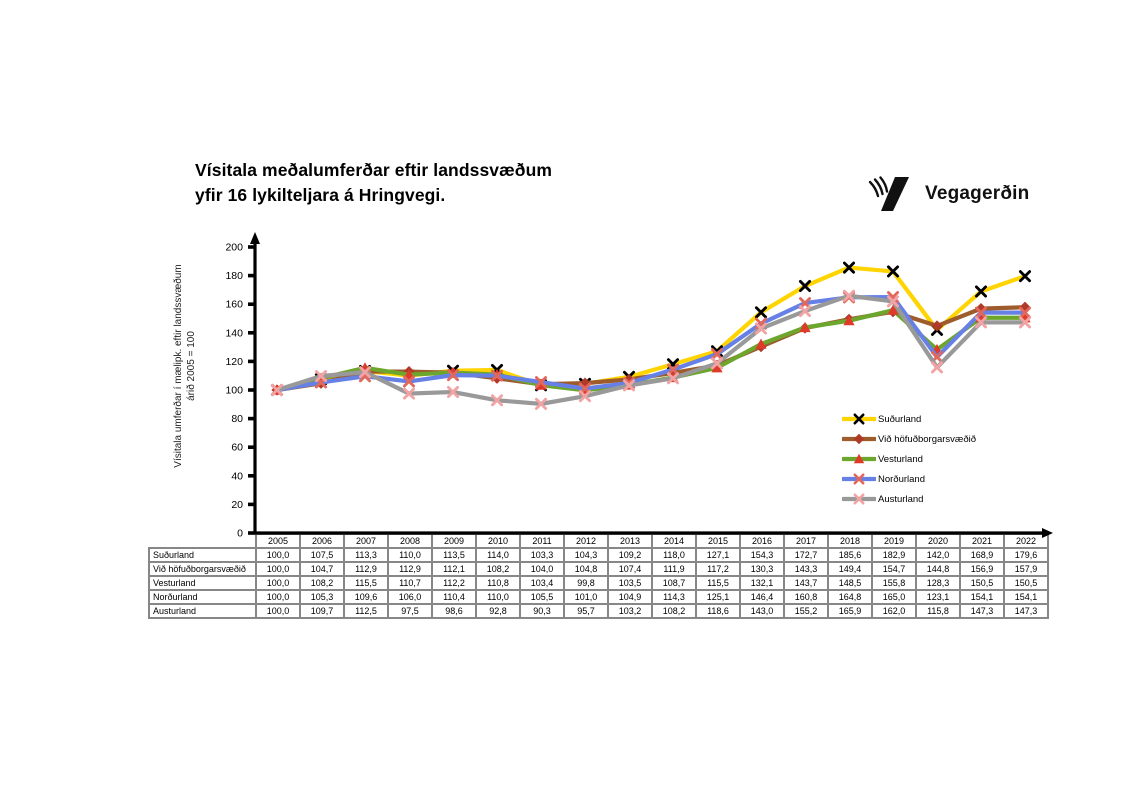 The height and width of the screenshot is (794, 1122). Describe the element at coordinates (1026, 597) in the screenshot. I see `table-value-cell: 154,1` at that location.